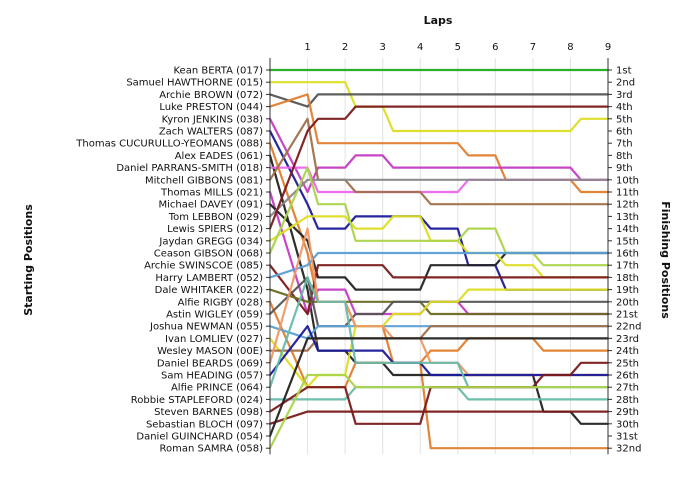 The width and height of the screenshot is (700, 480). What do you see at coordinates (214, 339) in the screenshot?
I see `starting-position-label: Ivan LOMLIEV (027)` at bounding box center [214, 339].